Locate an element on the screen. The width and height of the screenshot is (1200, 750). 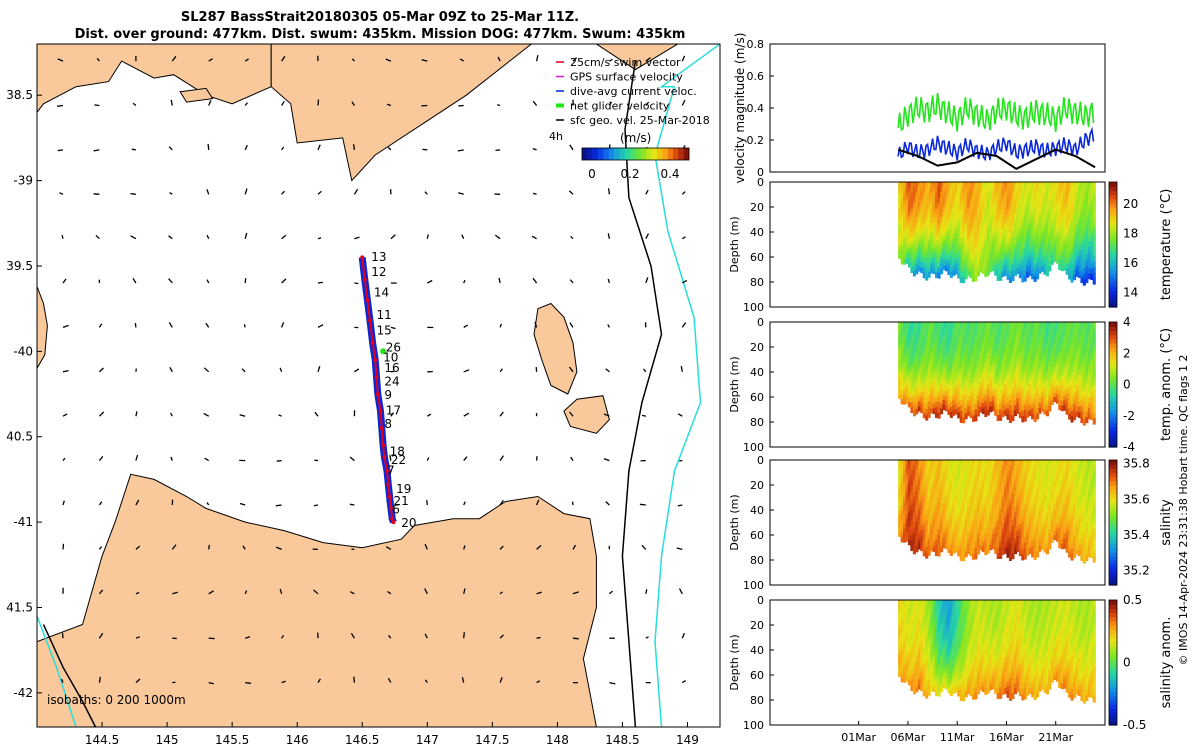
colorbar-frame is located at coordinates (1113, 244).